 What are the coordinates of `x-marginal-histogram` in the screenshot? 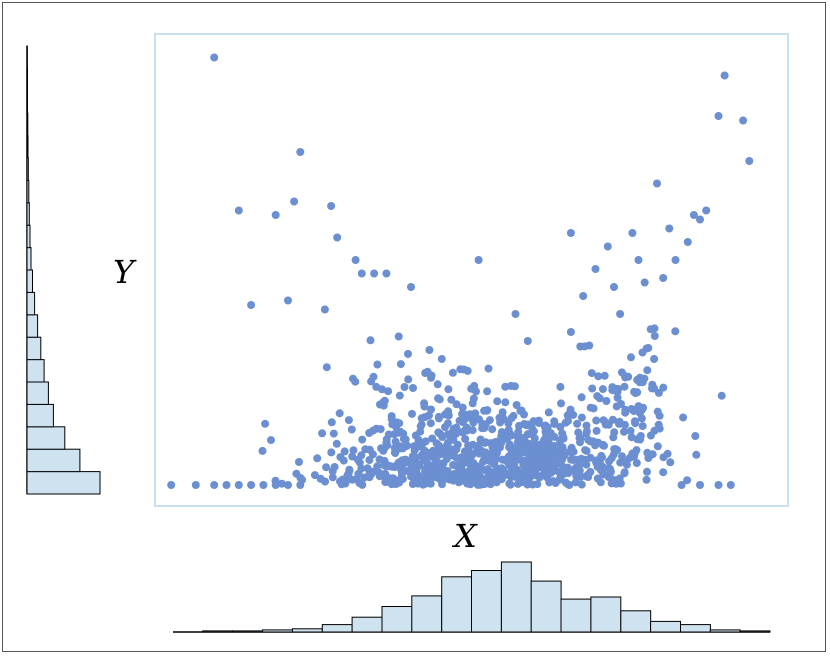 It's located at (472, 597).